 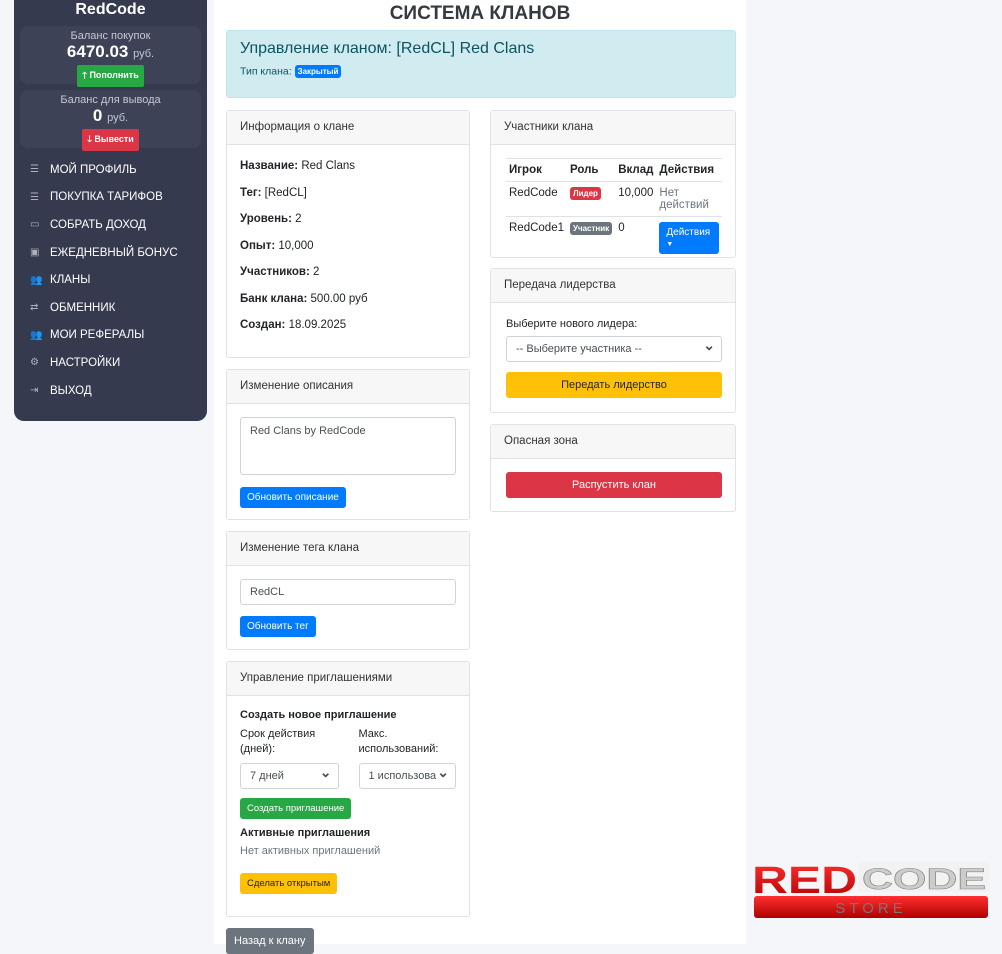 What do you see at coordinates (614, 238) in the screenshot?
I see `member-row: RedCode1 Участник 0 Действия ▼` at bounding box center [614, 238].